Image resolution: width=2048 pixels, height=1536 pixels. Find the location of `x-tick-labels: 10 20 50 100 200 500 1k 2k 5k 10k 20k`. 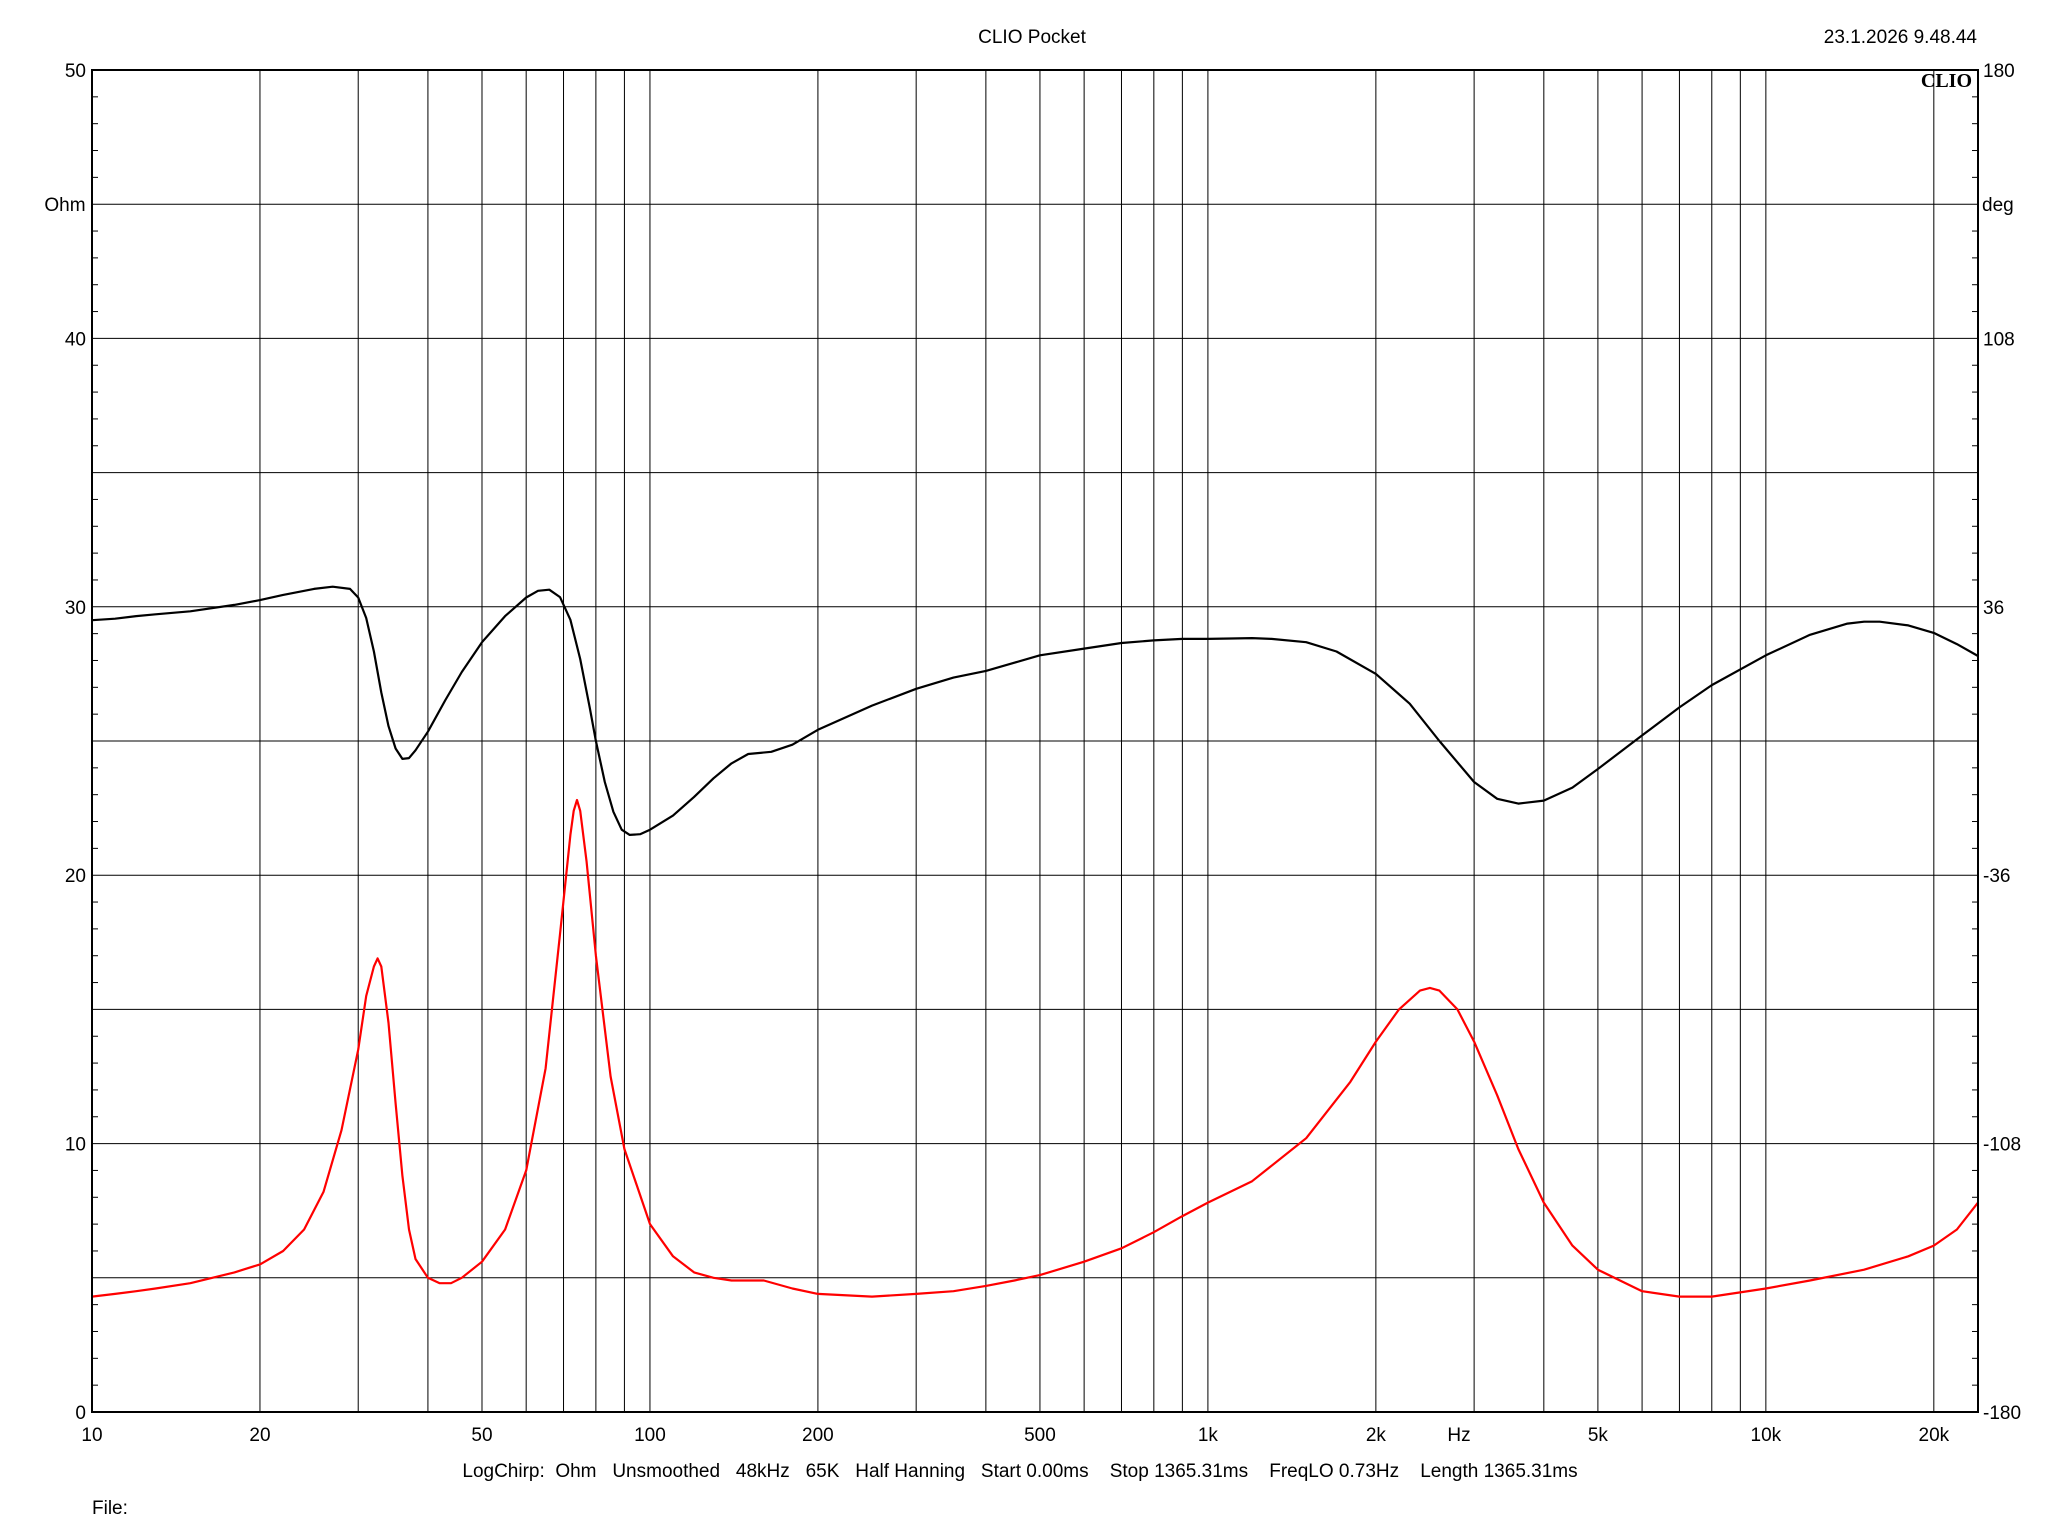

x-tick-labels: 10 20 50 100 200 500 1k 2k 5k 10k 20k is located at coordinates (1015, 1435).